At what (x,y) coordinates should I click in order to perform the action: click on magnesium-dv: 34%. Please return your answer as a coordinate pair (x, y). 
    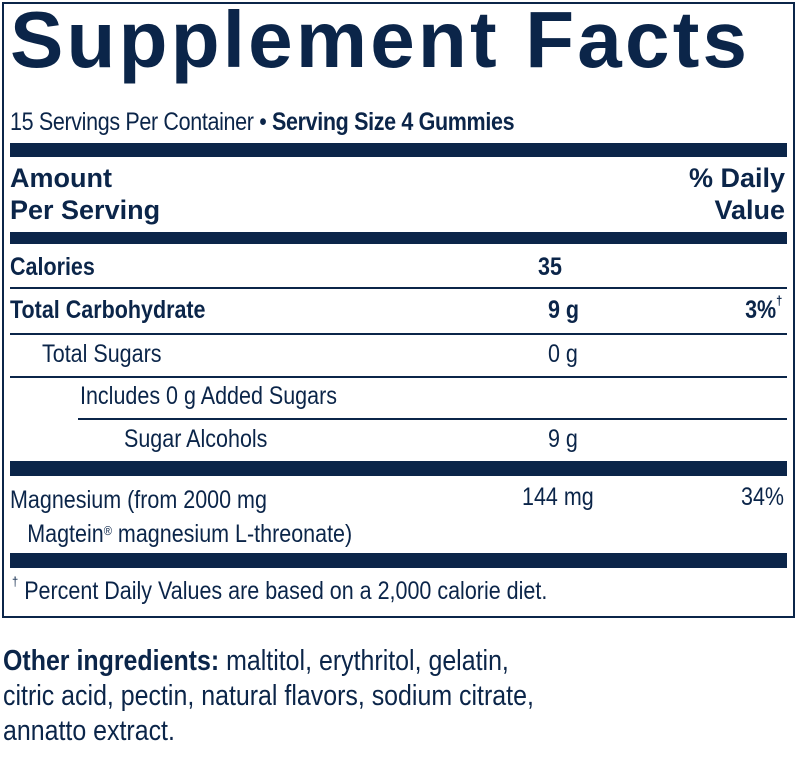
    Looking at the image, I should click on (762, 497).